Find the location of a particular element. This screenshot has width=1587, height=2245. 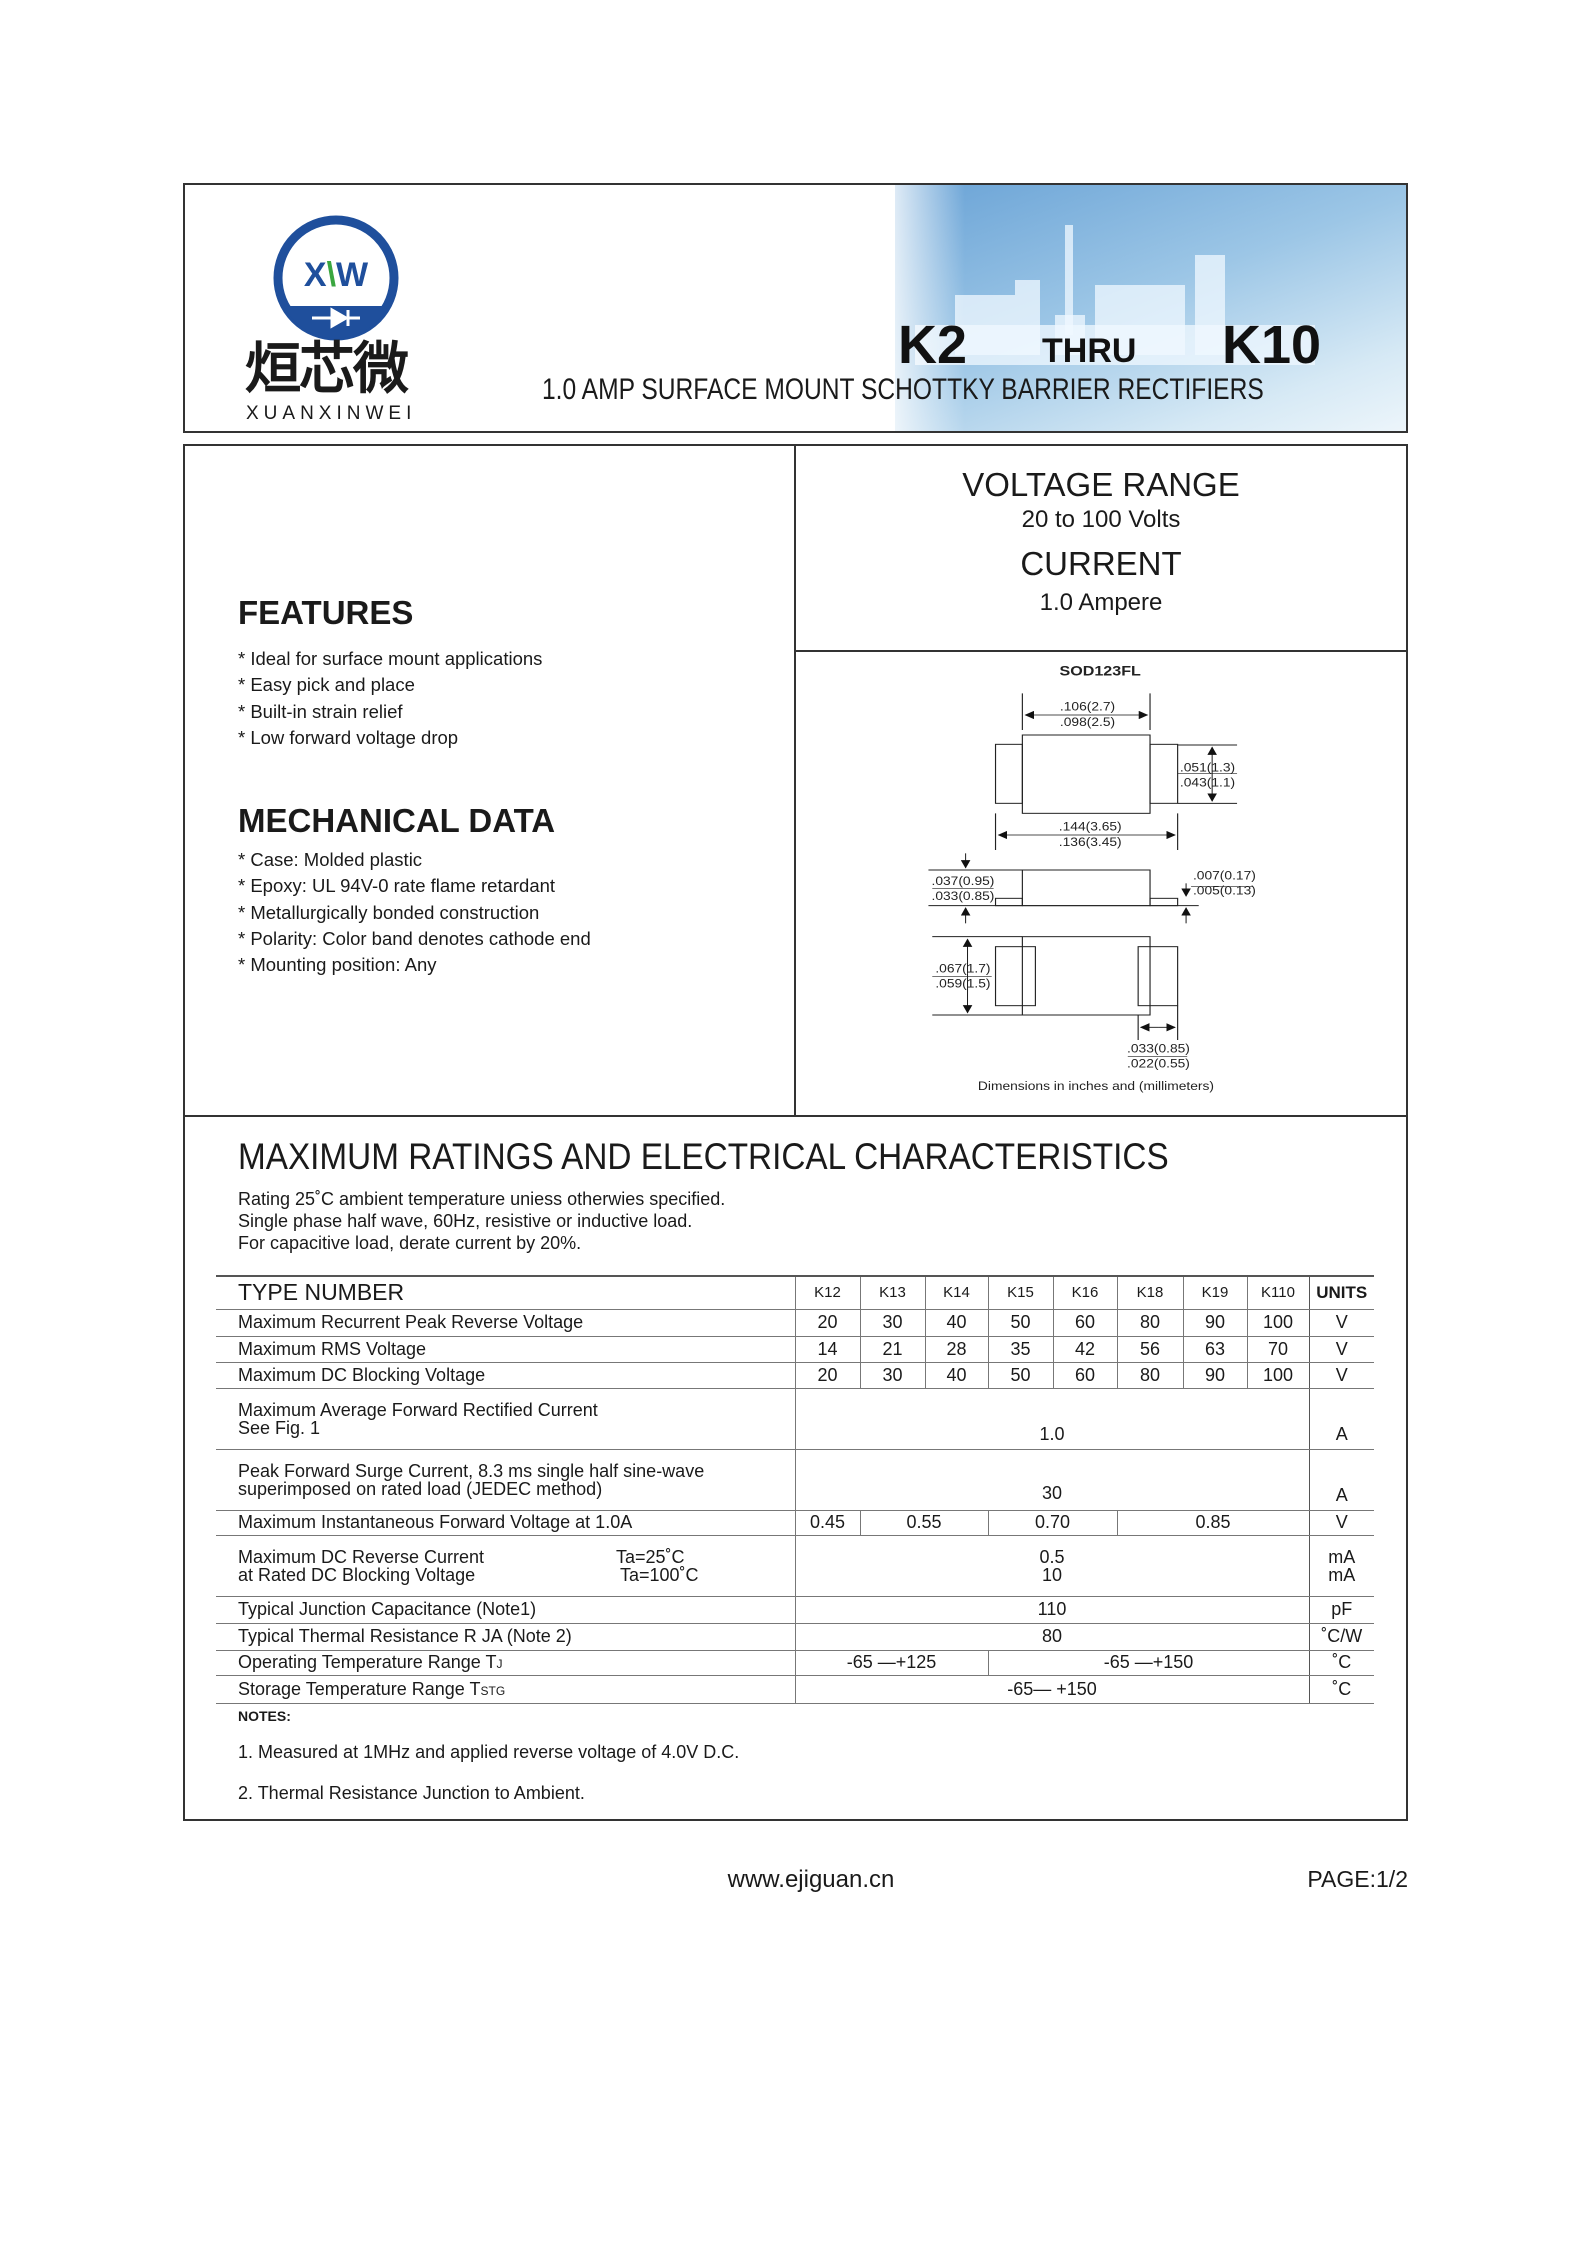

current-label: CURRENT is located at coordinates (1101, 563).